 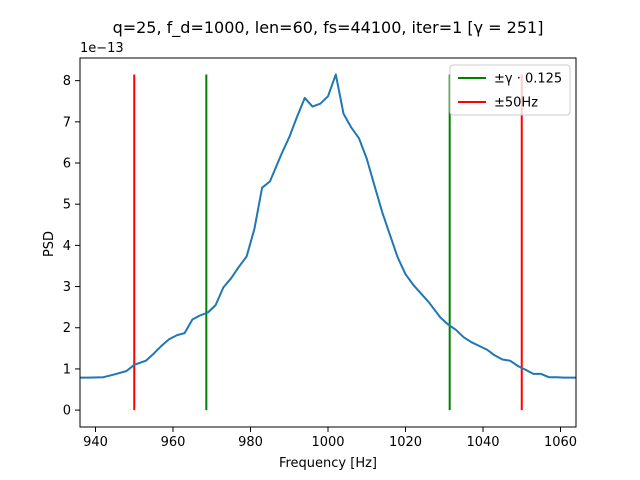 I want to click on y-tick-label: 6, so click(x=67, y=164).